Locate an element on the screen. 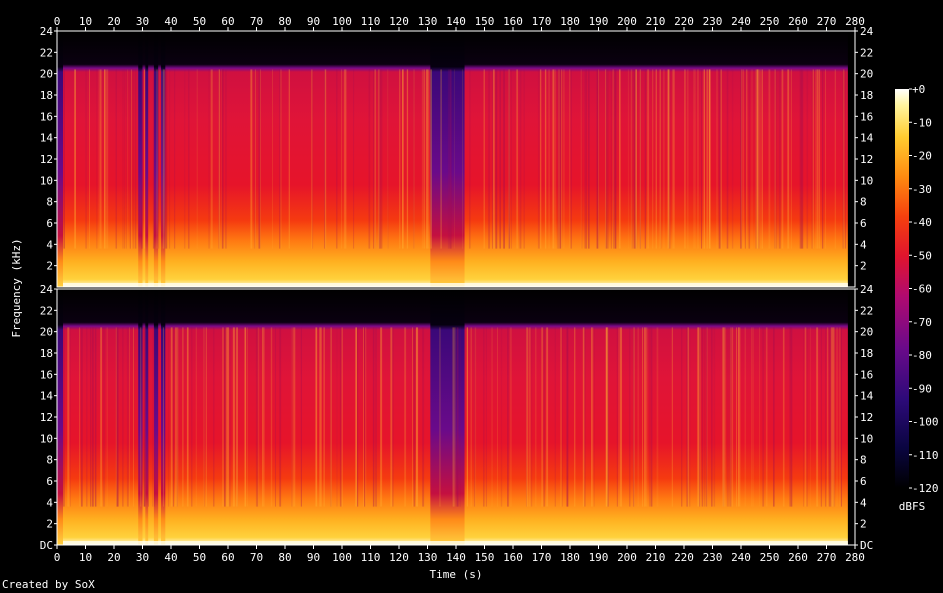  colorbar-tick-label: -20 is located at coordinates (922, 156).